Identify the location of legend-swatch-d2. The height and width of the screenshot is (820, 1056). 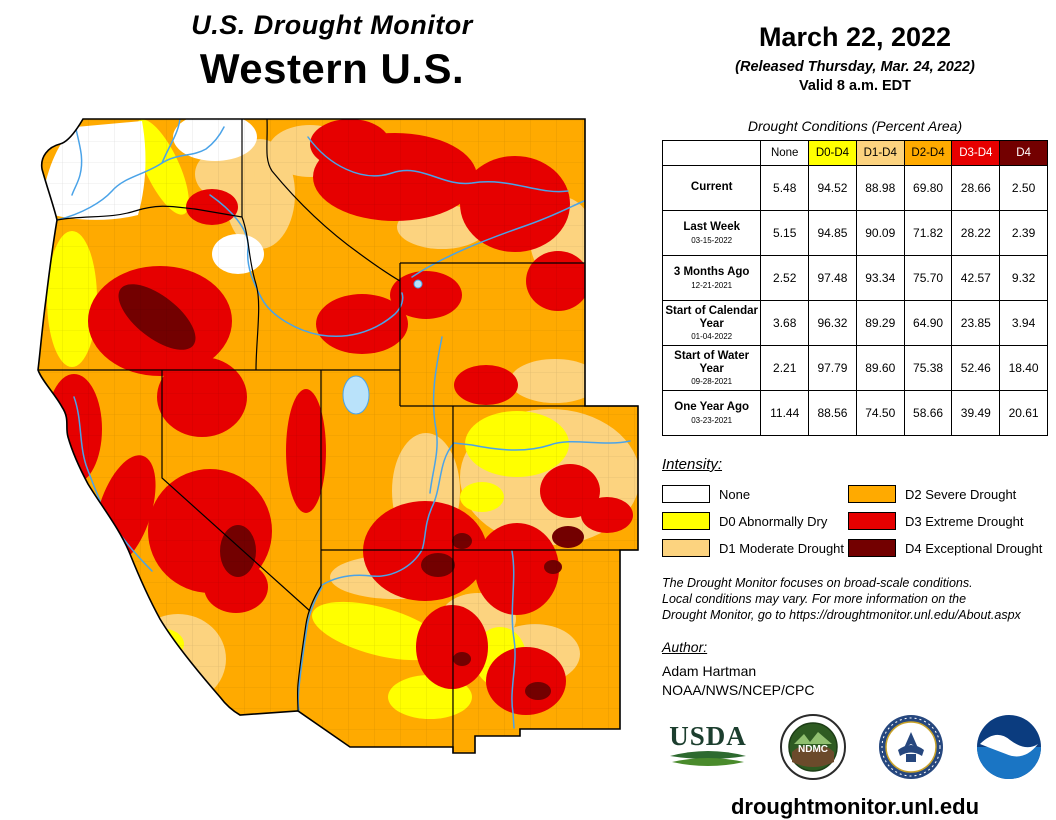
(872, 494).